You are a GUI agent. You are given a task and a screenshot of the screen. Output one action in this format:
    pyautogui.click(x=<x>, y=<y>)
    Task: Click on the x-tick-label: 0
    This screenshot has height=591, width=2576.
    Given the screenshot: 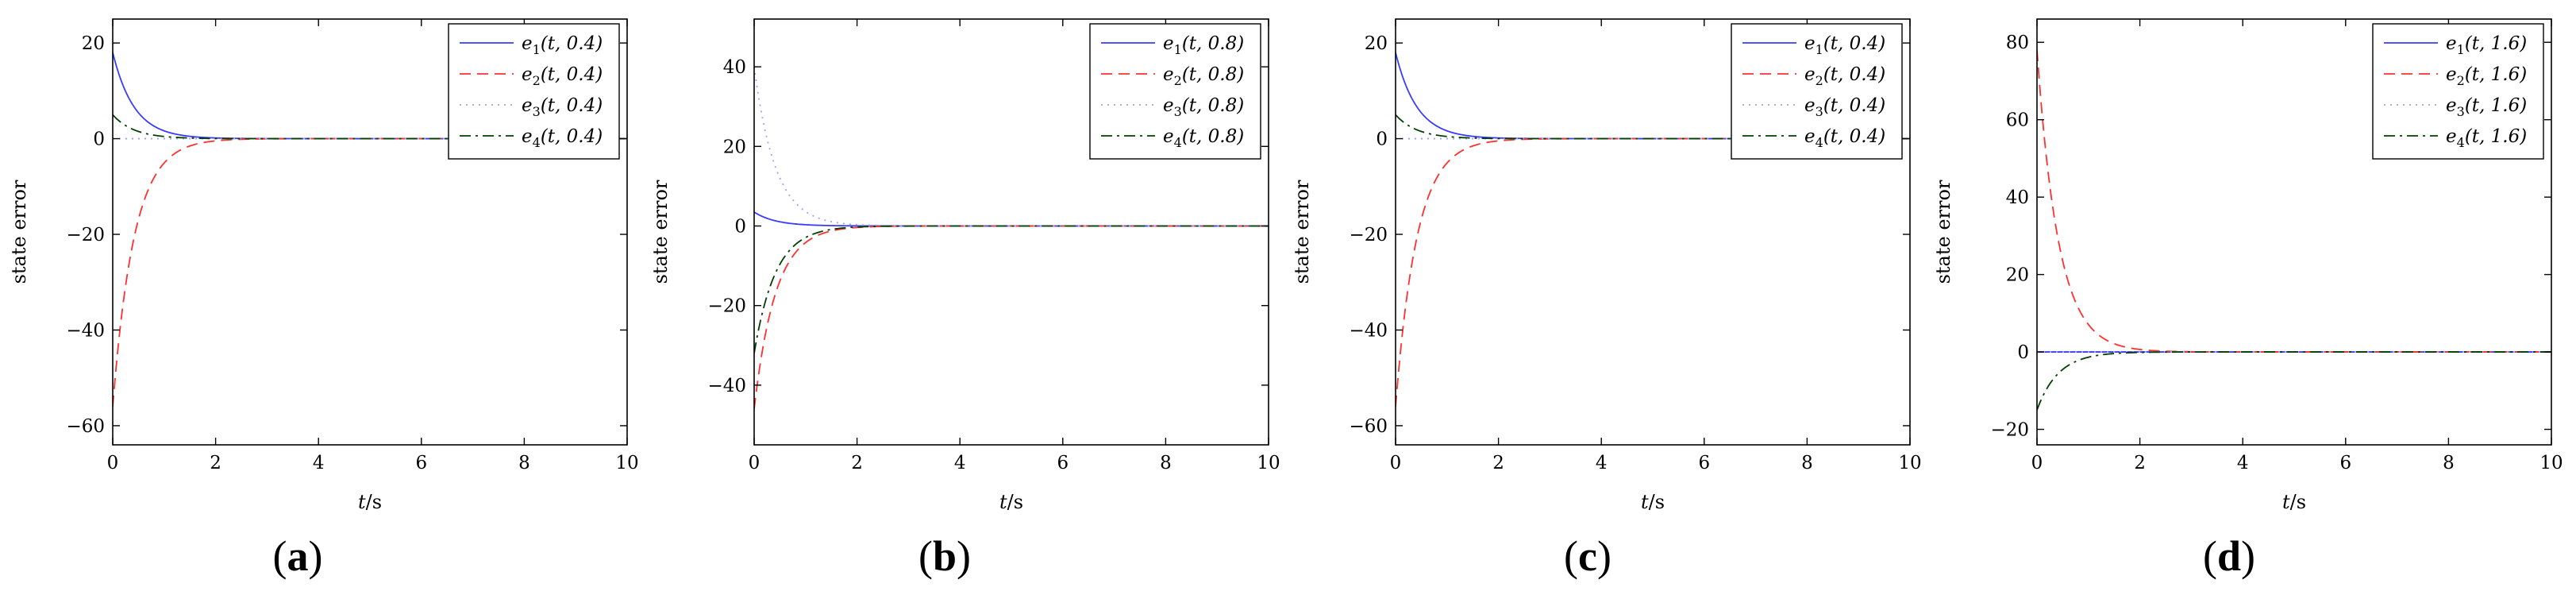 What is the action you would take?
    pyautogui.click(x=2037, y=463)
    